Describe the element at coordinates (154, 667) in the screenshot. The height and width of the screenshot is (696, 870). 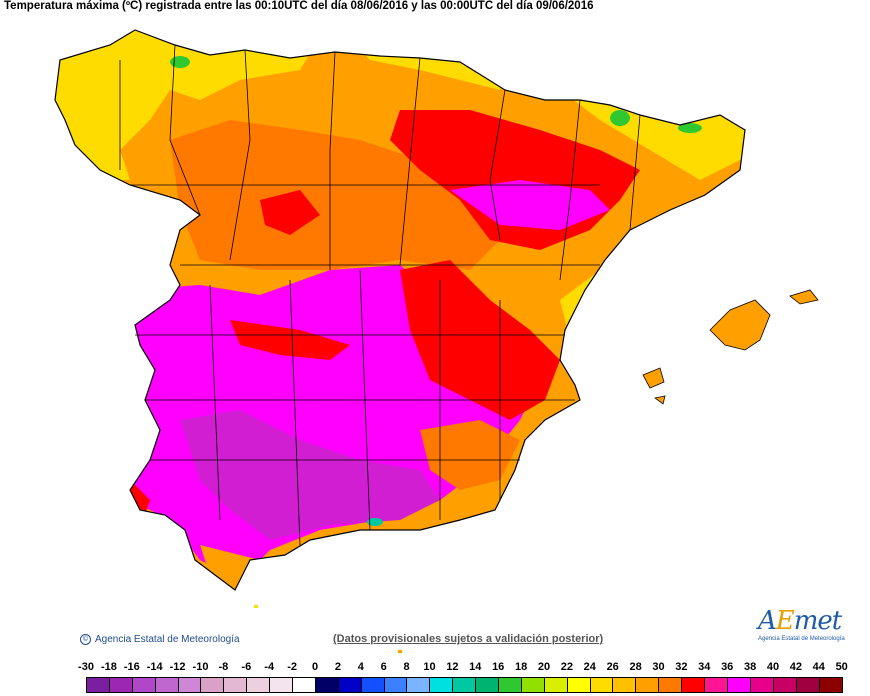
I see `legend-label: -14` at that location.